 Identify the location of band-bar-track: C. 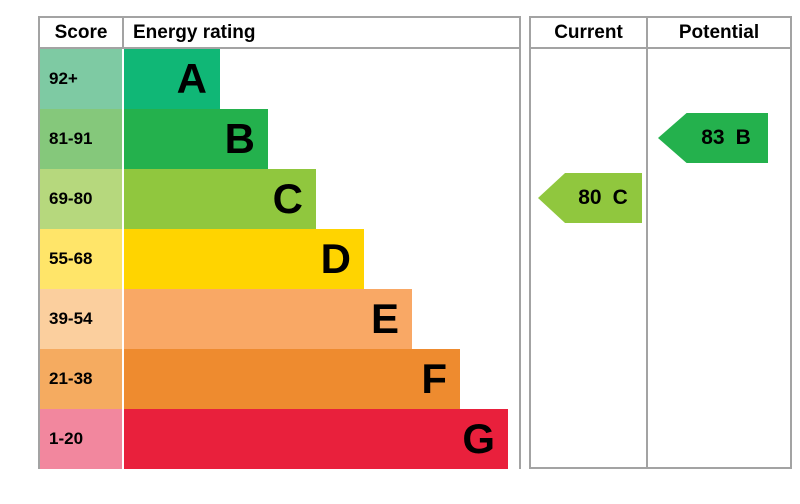
(321, 199).